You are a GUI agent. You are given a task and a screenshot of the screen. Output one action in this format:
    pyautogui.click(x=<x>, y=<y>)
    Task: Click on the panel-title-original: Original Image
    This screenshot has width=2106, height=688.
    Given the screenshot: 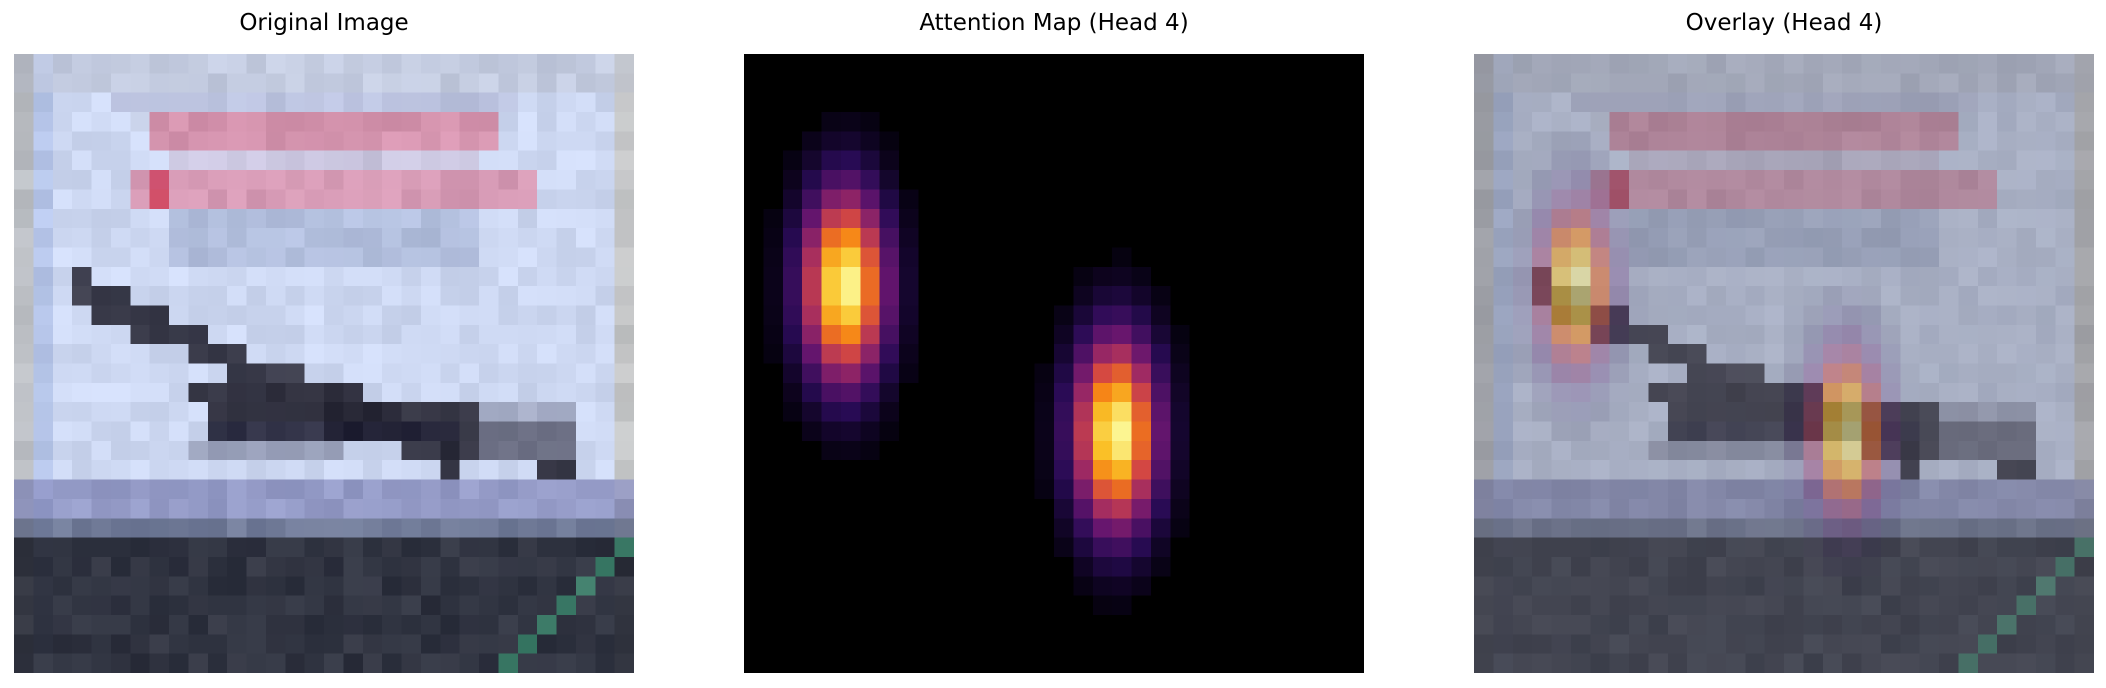 What is the action you would take?
    pyautogui.click(x=324, y=23)
    